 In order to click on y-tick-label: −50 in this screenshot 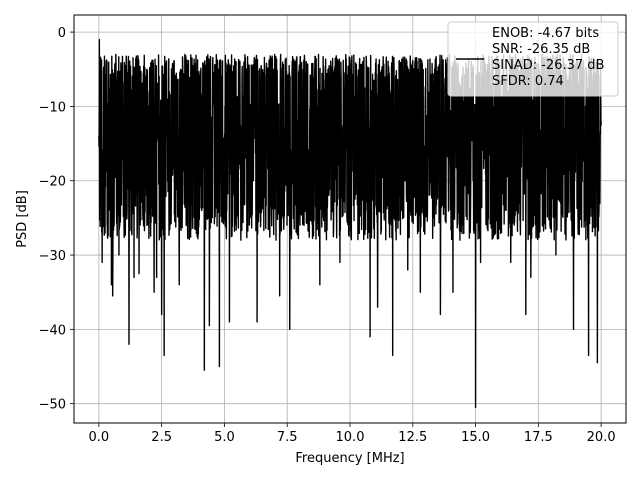, I will do `click(52, 405)`.